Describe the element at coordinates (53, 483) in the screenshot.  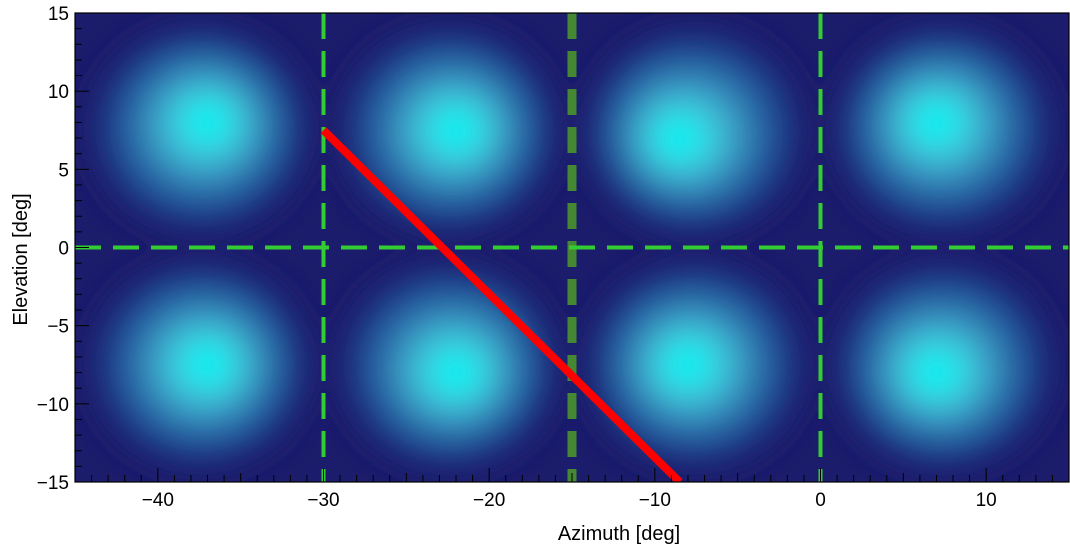
I see `y-tick-label: −15` at that location.